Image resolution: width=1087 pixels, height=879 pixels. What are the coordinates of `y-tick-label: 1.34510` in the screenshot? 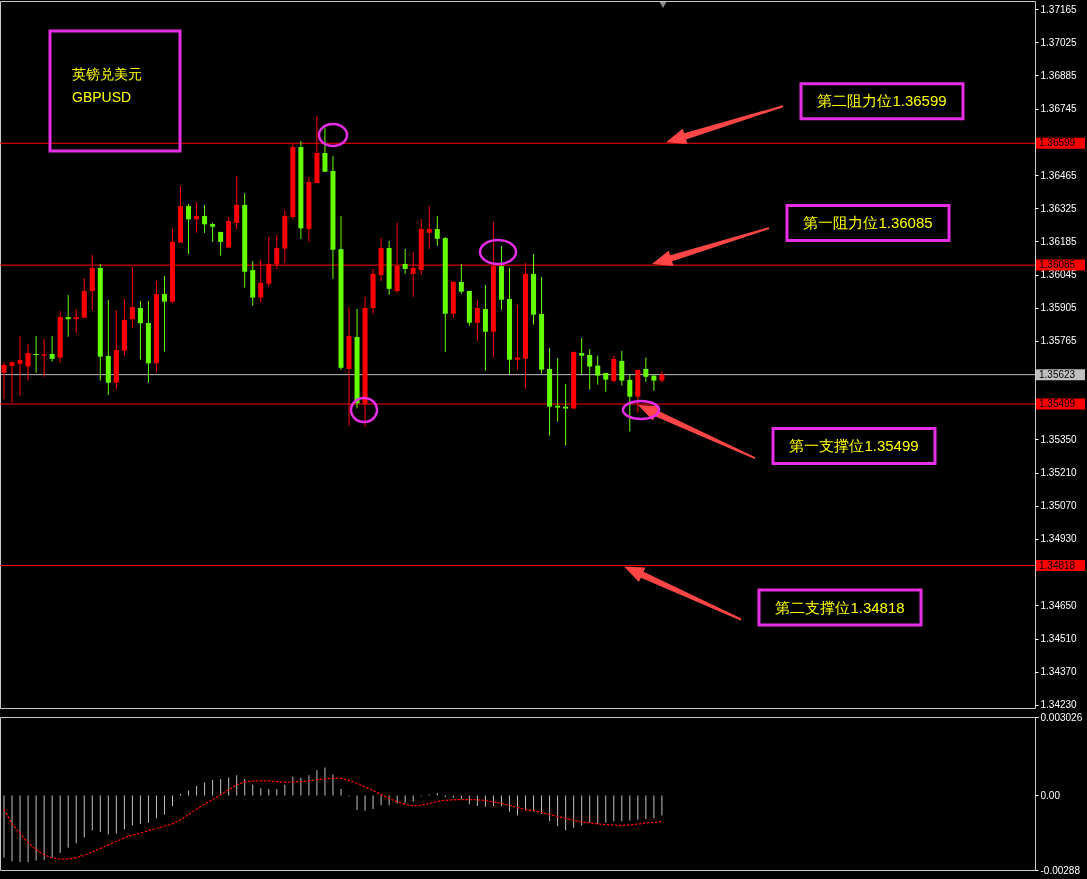 It's located at (1059, 639).